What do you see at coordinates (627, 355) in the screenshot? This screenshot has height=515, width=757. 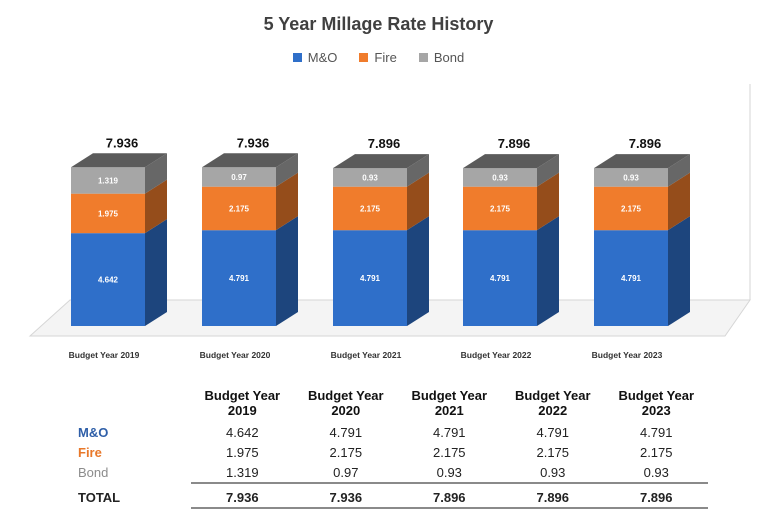 I see `category-axis-label: Budget Year 2023` at bounding box center [627, 355].